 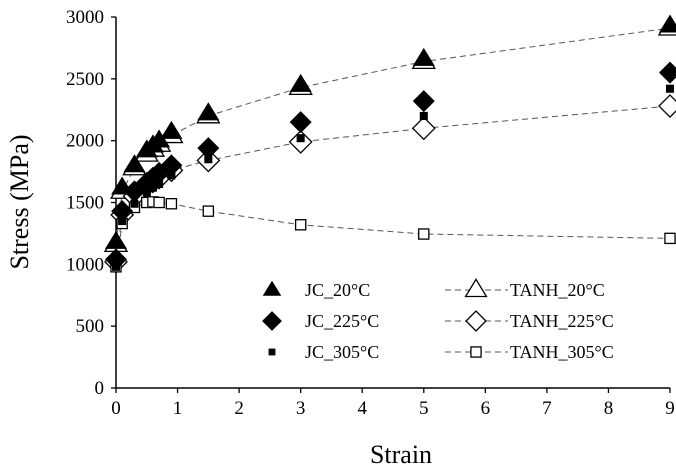 What do you see at coordinates (239, 408) in the screenshot?
I see `x-tick-label: 2` at bounding box center [239, 408].